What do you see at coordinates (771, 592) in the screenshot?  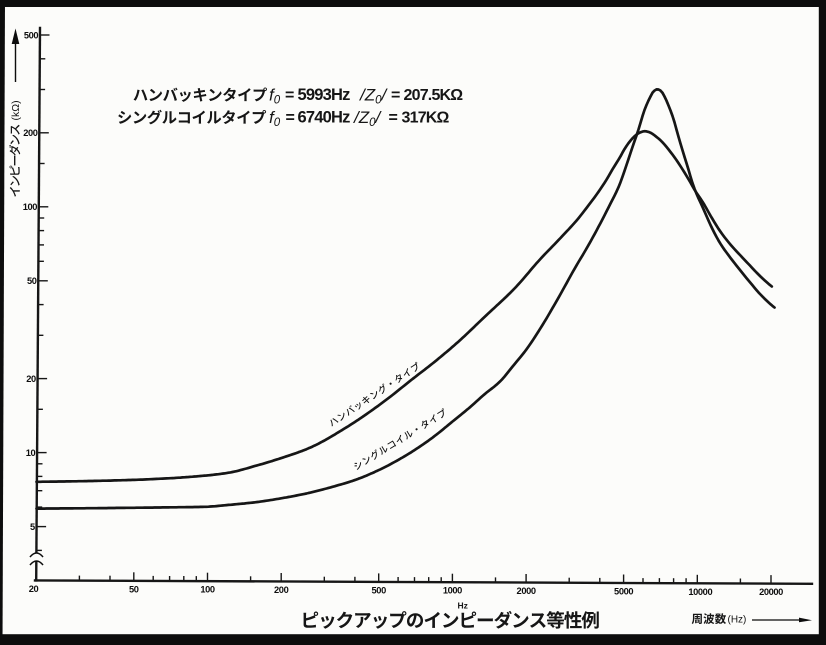 I see `svg-text: 20000` at bounding box center [771, 592].